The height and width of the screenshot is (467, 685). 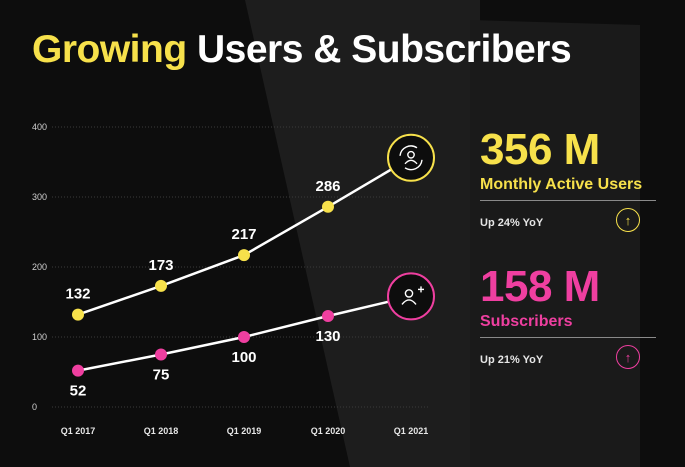 What do you see at coordinates (77, 294) in the screenshot?
I see `data-label: 132` at bounding box center [77, 294].